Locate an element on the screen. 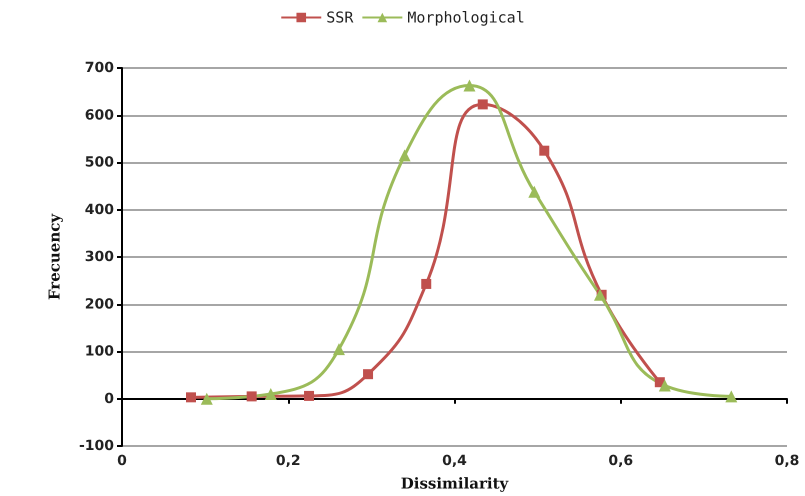 The image size is (805, 496). y-tick-label: 200 is located at coordinates (99, 304).